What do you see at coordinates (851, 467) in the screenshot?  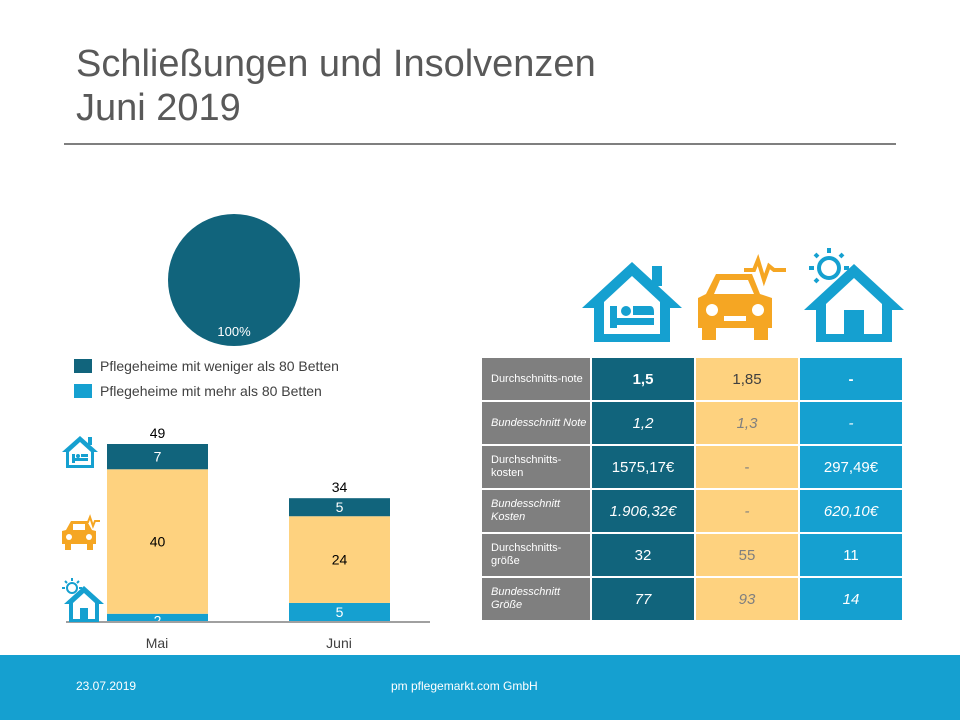 I see `cell-assisted-living: 297,49€` at bounding box center [851, 467].